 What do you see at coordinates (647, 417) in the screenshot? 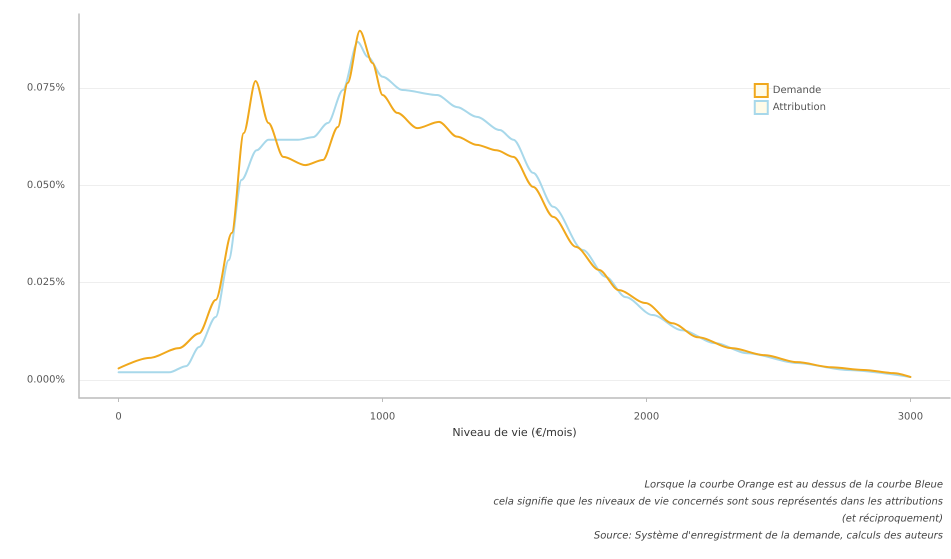
I see `x-tick-label: 2000` at bounding box center [647, 417].